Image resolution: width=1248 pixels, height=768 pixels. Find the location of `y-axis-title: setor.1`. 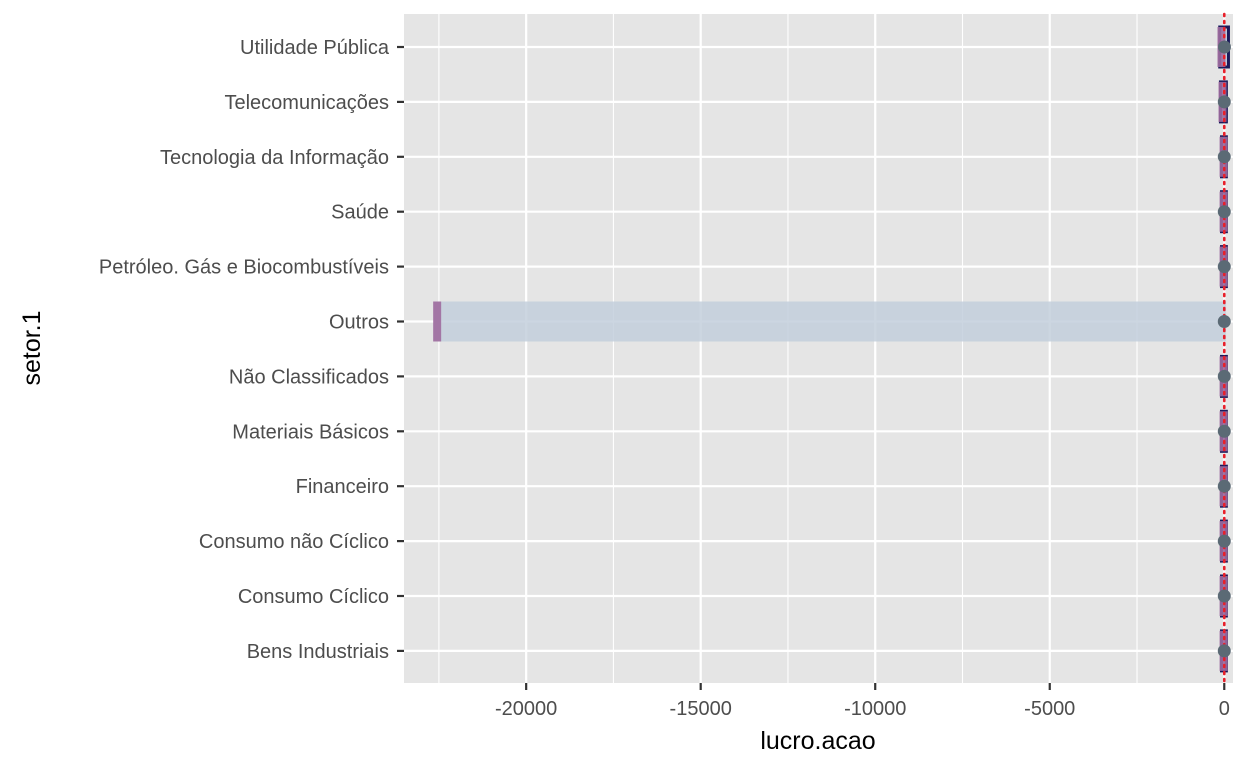

y-axis-title: setor.1 is located at coordinates (32, 347).